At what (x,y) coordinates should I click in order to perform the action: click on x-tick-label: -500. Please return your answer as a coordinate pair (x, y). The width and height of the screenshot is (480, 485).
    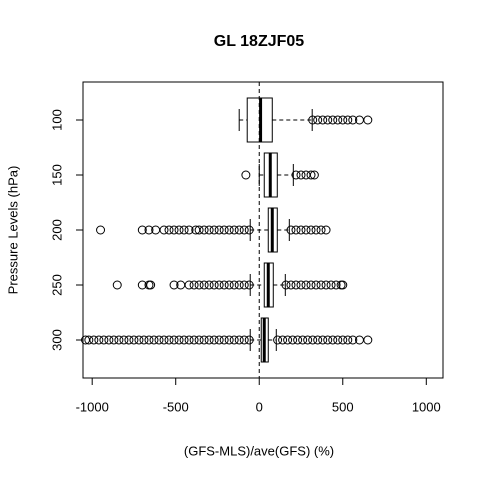
    Looking at the image, I should click on (176, 406).